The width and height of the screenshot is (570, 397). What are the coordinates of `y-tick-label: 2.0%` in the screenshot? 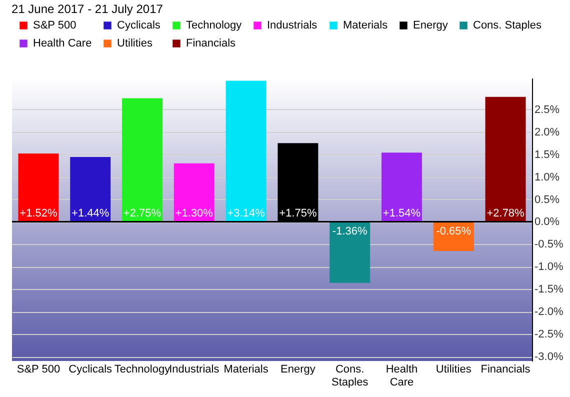 It's located at (547, 132).